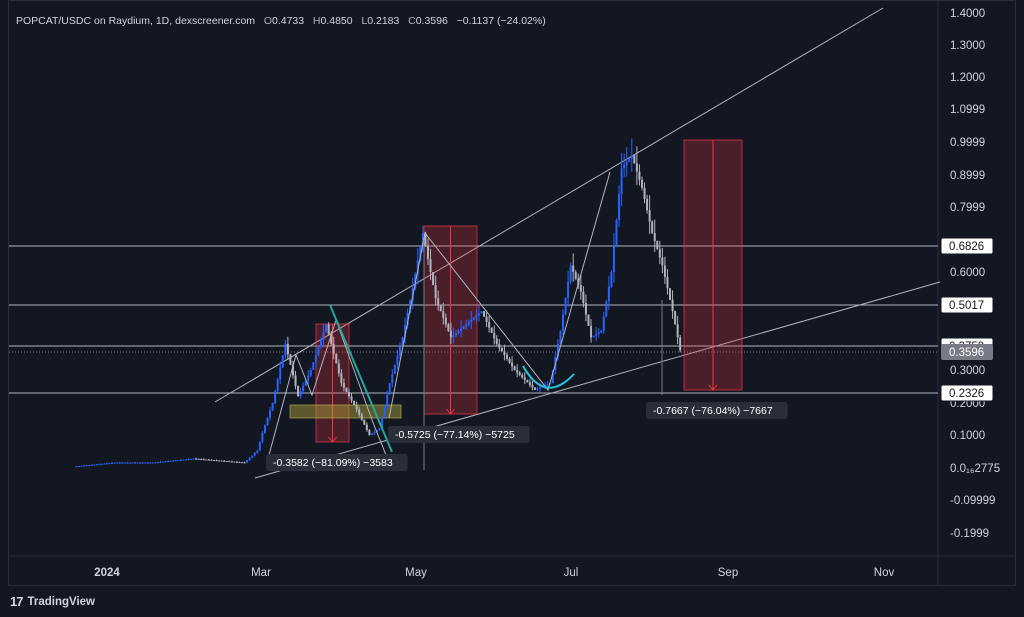  I want to click on price-level-badge: 0.6826, so click(967, 246).